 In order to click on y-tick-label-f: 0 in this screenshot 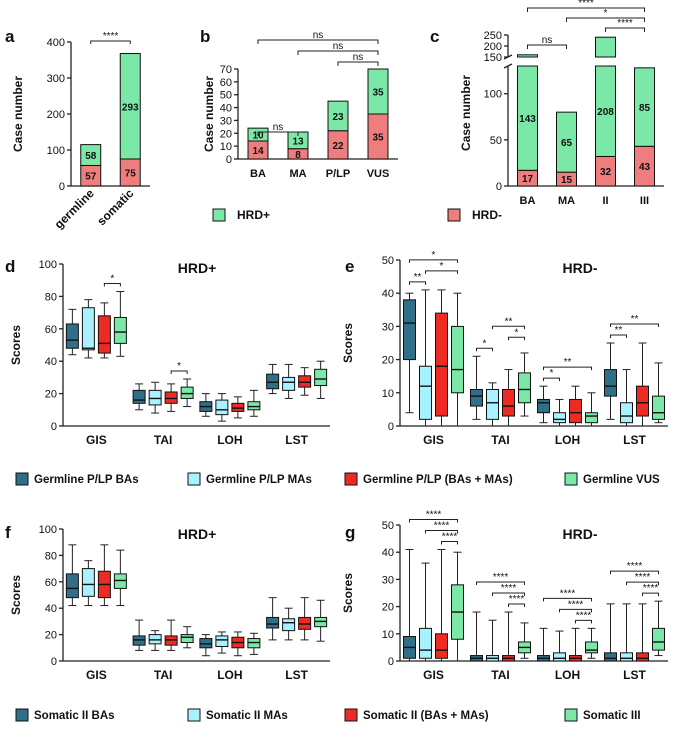, I will do `click(54, 662)`.